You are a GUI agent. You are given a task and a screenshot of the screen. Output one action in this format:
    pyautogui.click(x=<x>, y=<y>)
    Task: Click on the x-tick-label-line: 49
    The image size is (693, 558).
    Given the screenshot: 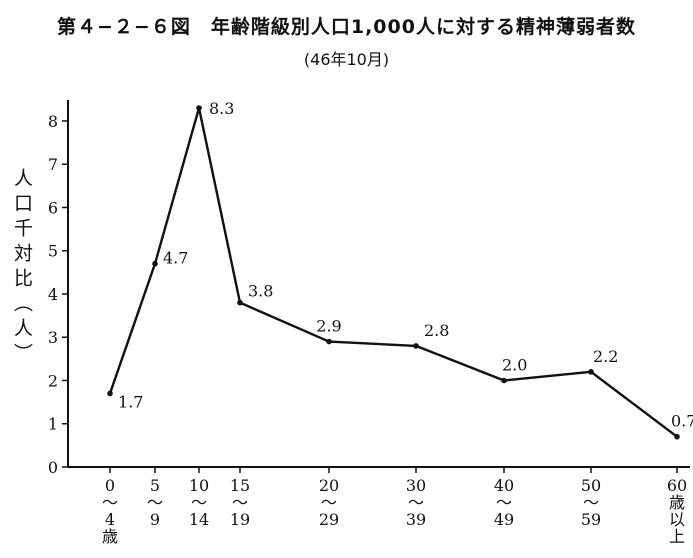 What is the action you would take?
    pyautogui.click(x=504, y=519)
    